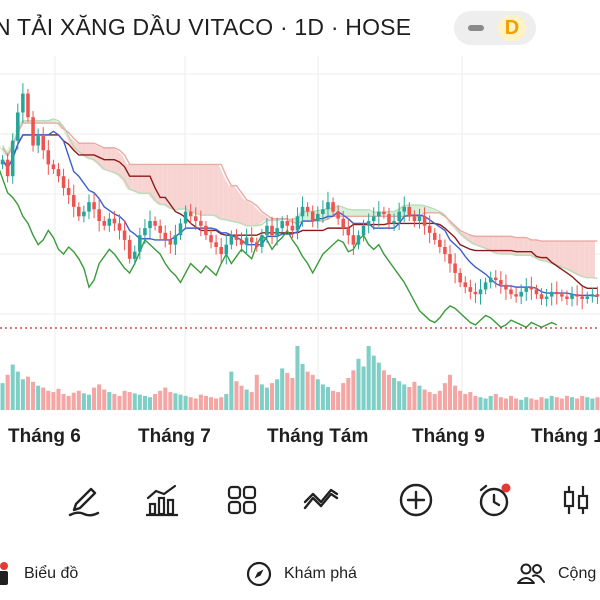 The height and width of the screenshot is (600, 600). Describe the element at coordinates (242, 500) in the screenshot. I see `grid-layout-icon` at that location.